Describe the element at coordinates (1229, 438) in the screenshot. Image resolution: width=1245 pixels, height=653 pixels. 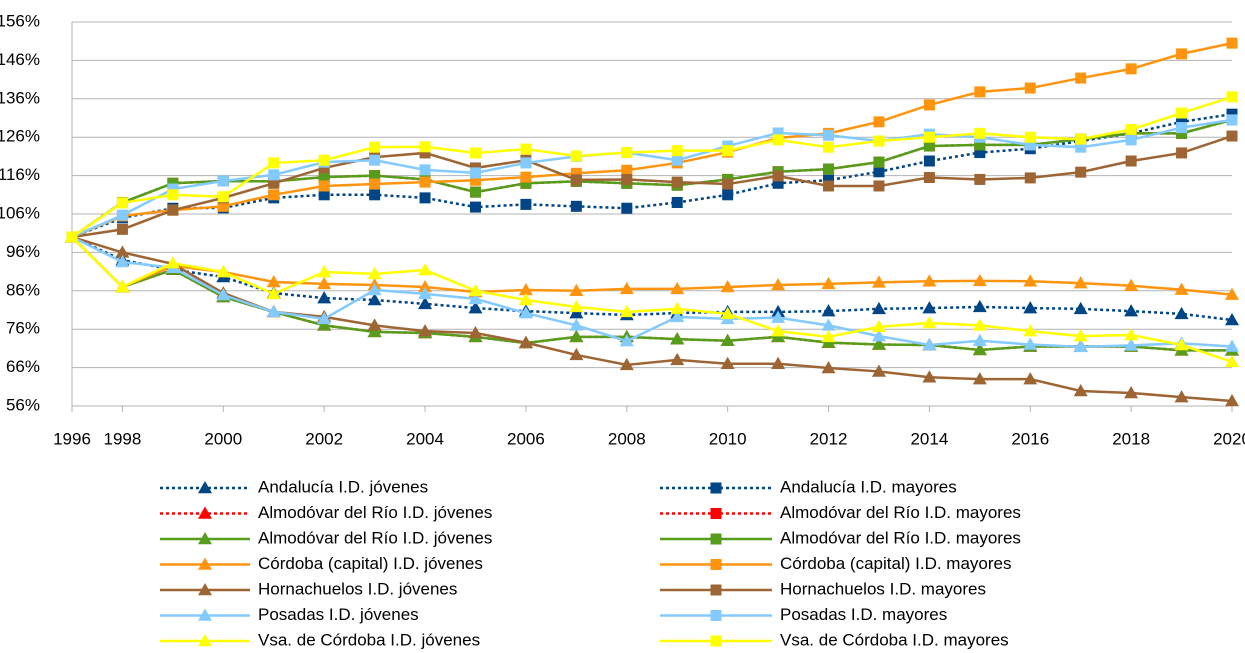
I see `x-tick-label: 2020` at that location.